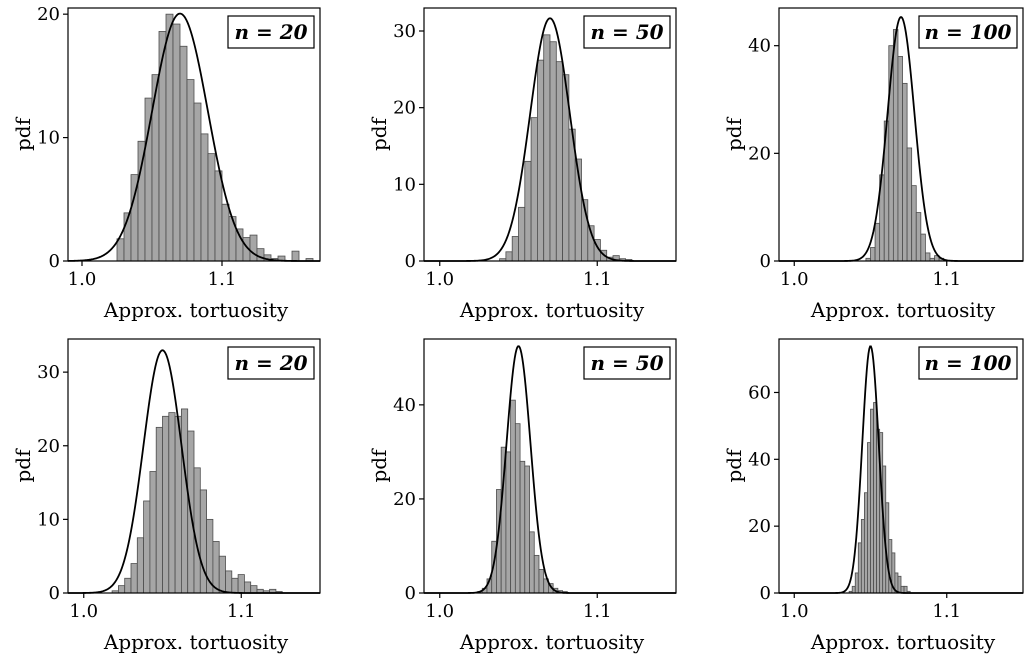  I want to click on histogram-panel-2: 1.0 1.1 0 10 20 30 Approx. tortuosity pdf n = 50, so click(522, 164).